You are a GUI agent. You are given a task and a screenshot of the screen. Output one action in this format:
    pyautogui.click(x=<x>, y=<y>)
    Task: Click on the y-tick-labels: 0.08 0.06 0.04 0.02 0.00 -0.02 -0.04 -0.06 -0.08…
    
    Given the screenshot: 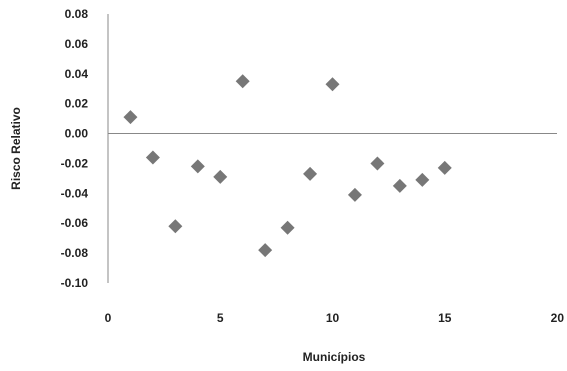 What is the action you would take?
    pyautogui.click(x=75, y=148)
    